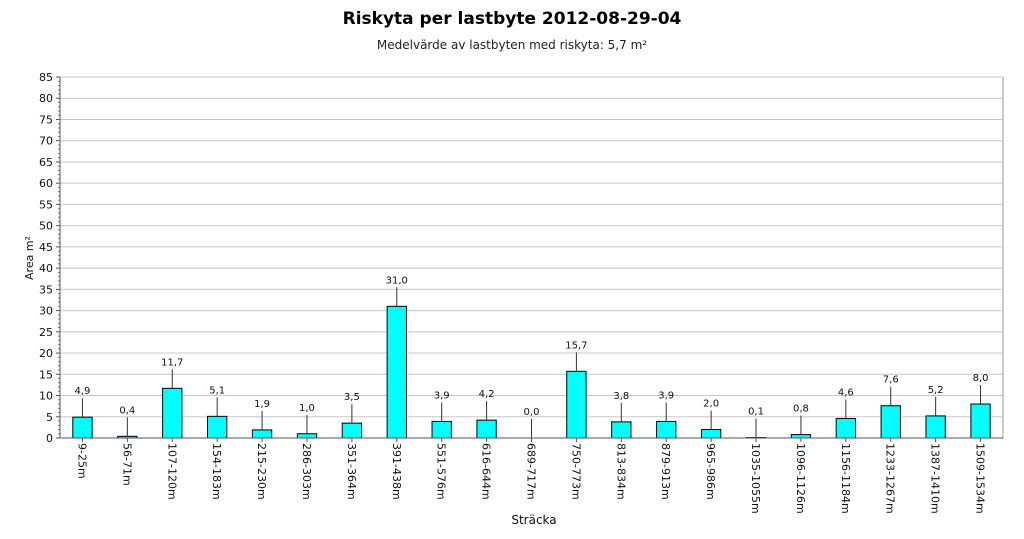  Describe the element at coordinates (935, 478) in the screenshot. I see `x-tick-label: 1387-1410m` at that location.